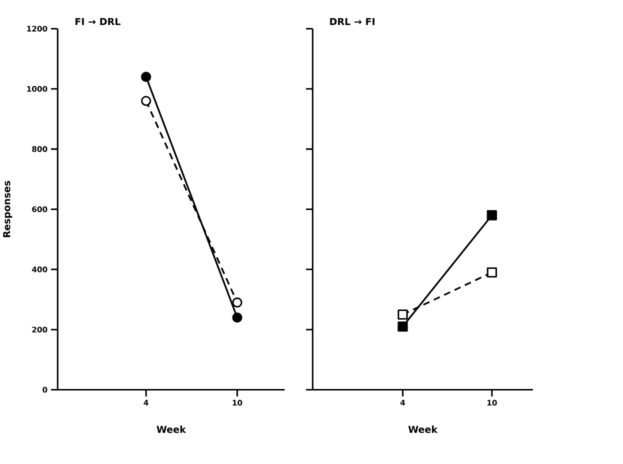 This screenshot has width=623, height=464. Describe the element at coordinates (352, 22) in the screenshot. I see `chart-title: DRL → FI` at that location.